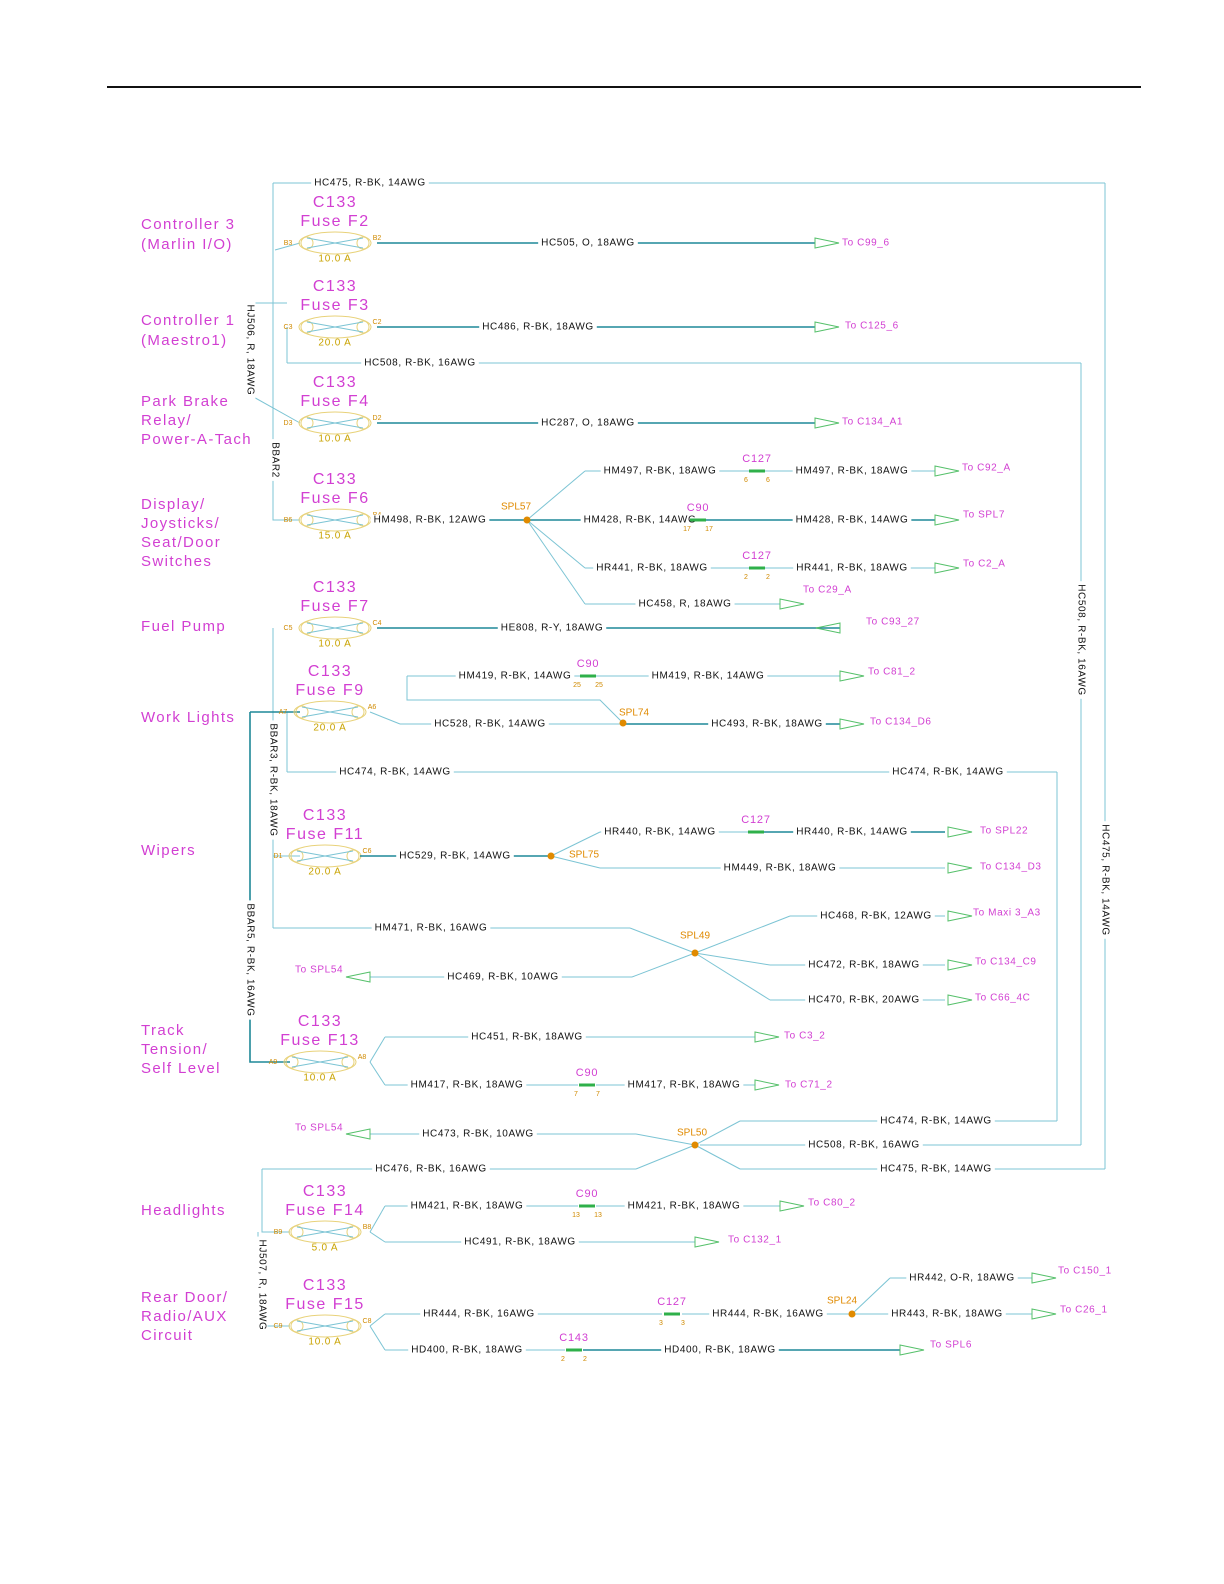  Describe the element at coordinates (872, 422) in the screenshot. I see `destination: To C134_A1` at that location.